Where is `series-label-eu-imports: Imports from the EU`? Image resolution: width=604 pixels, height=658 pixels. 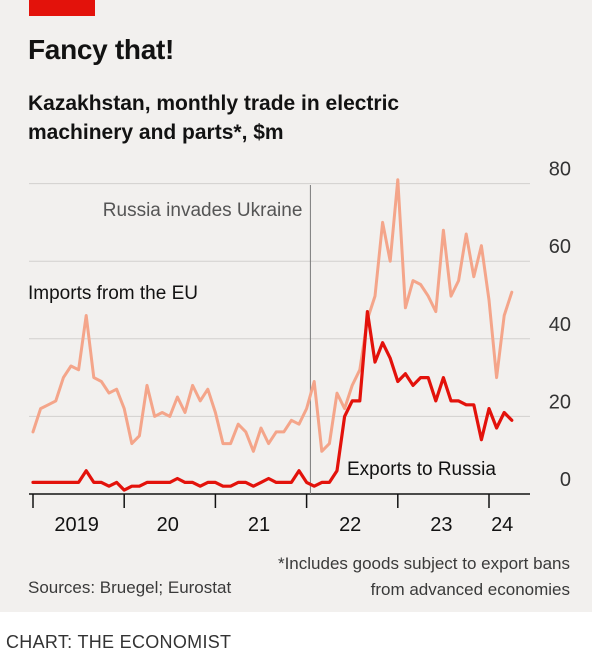
series-label-eu-imports: Imports from the EU is located at coordinates (113, 293).